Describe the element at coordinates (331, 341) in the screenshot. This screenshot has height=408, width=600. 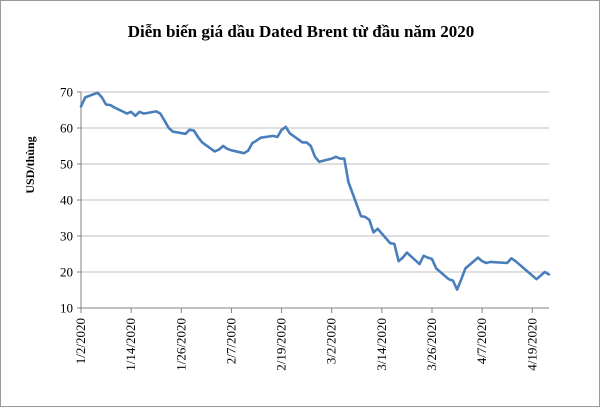
I see `x-tick-label: 3/2/2020` at that location.